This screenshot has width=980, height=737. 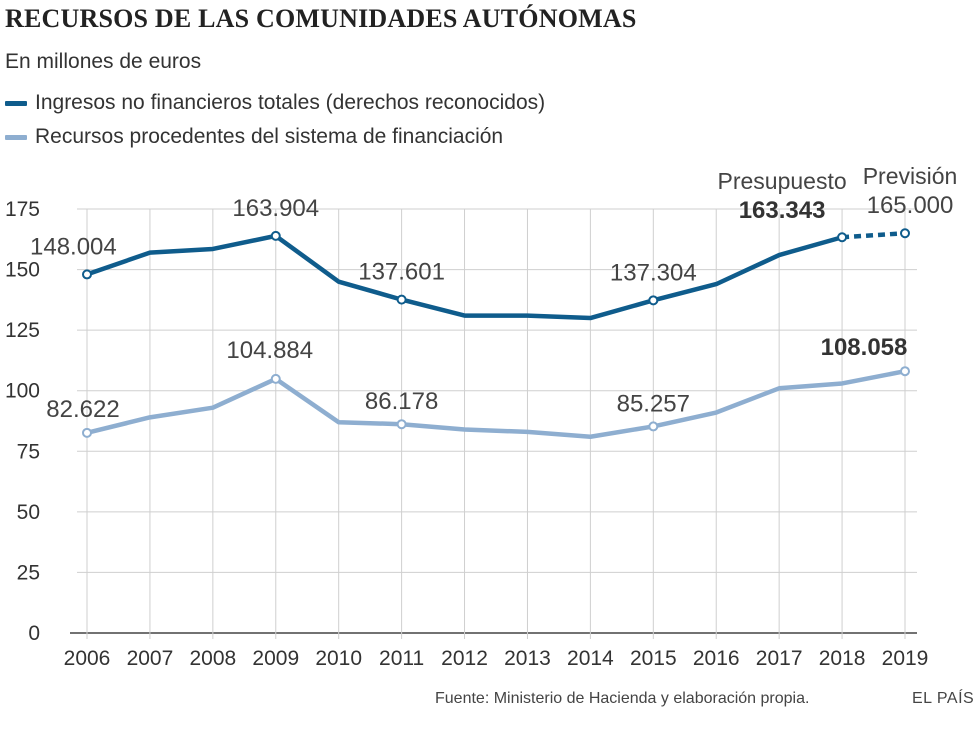 I want to click on x-tick-label: 2015, so click(x=653, y=658).